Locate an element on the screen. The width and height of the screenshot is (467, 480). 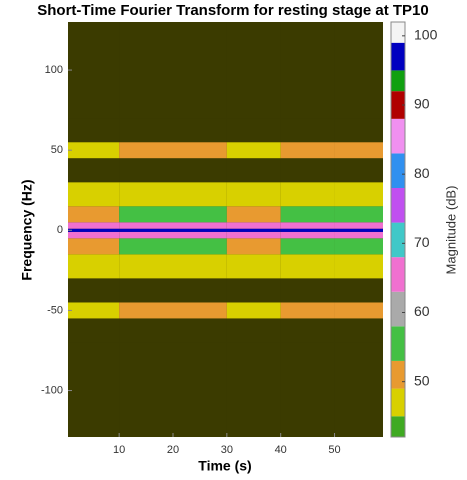
y-tick-label: -50 is located at coordinates (55, 310).